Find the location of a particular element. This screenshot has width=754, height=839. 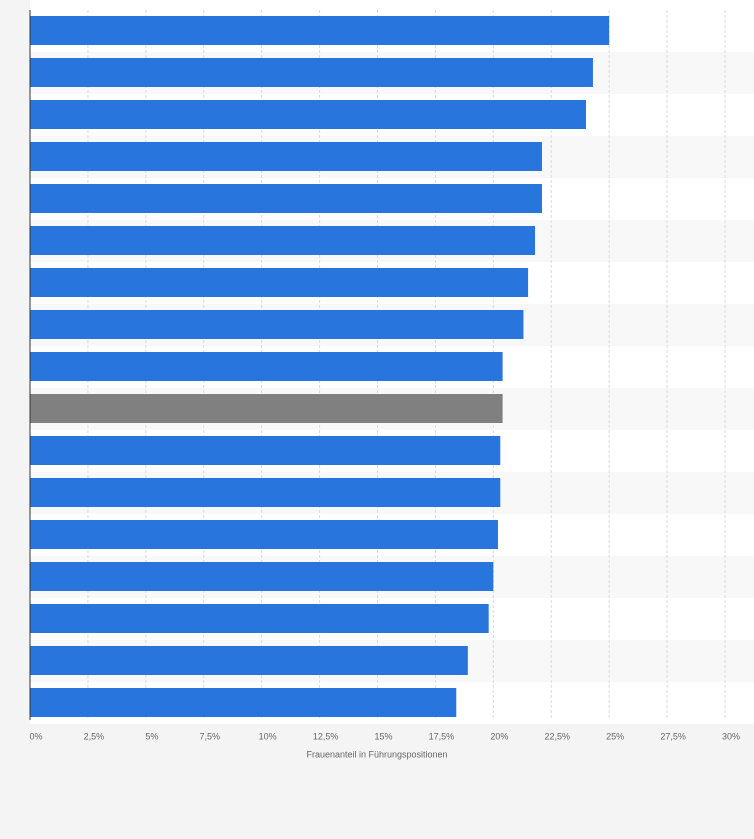

x-tick-label: 12,5% is located at coordinates (326, 736).